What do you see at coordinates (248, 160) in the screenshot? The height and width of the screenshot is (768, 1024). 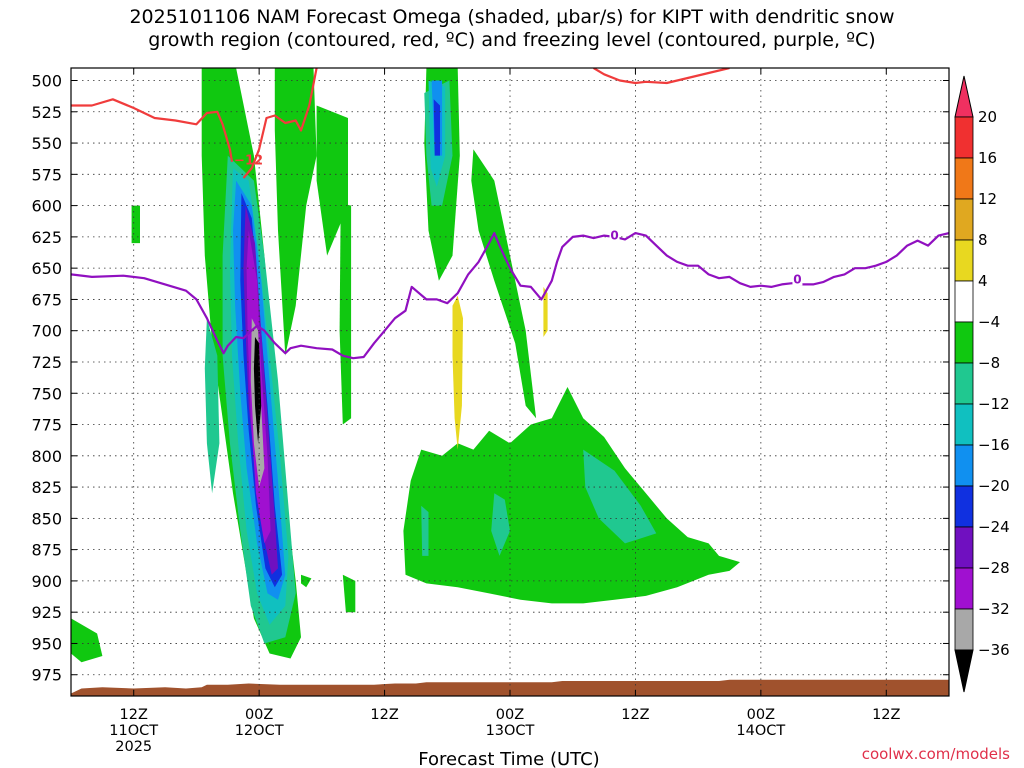 I see `dendritic-contour-label: −12` at bounding box center [248, 160].